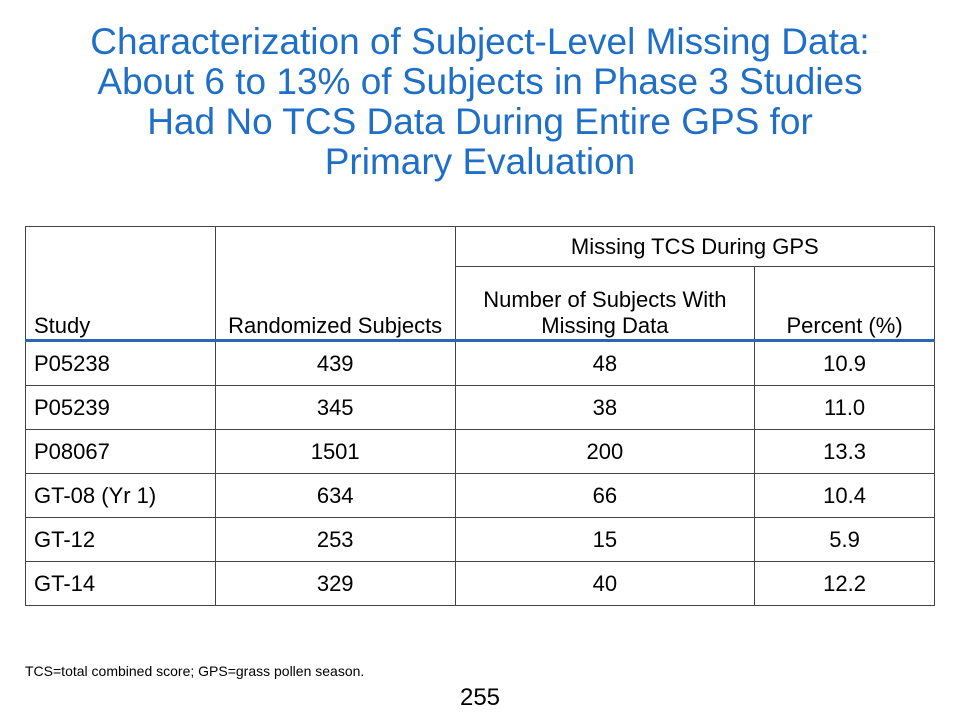  What do you see at coordinates (605, 304) in the screenshot?
I see `header-number-missing: Number of Subjects With Missing Data` at bounding box center [605, 304].